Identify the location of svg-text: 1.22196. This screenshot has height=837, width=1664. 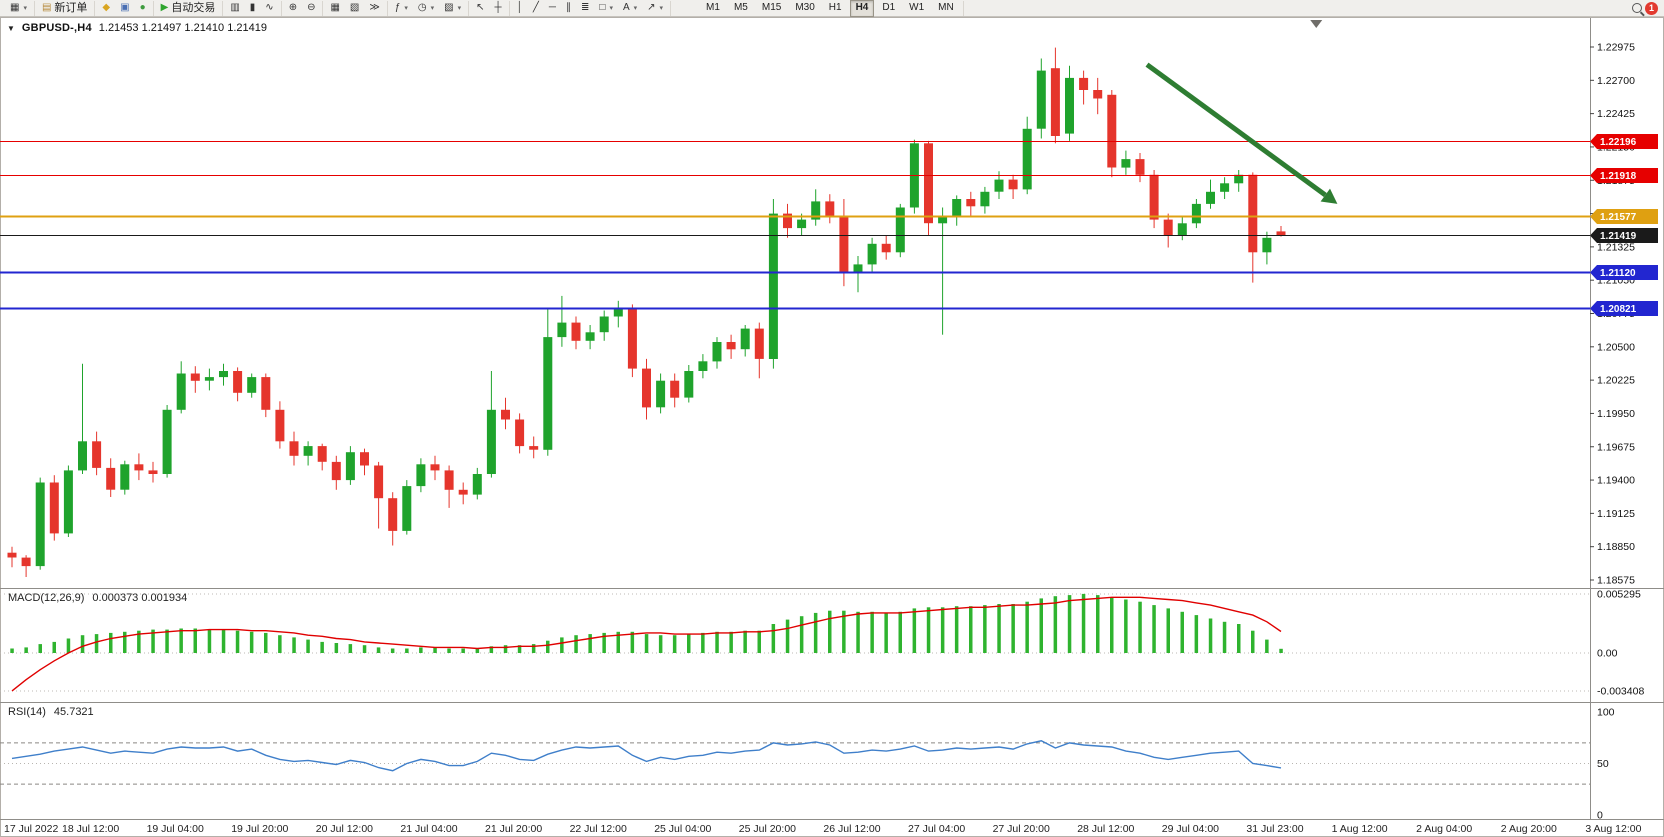
(1618, 142).